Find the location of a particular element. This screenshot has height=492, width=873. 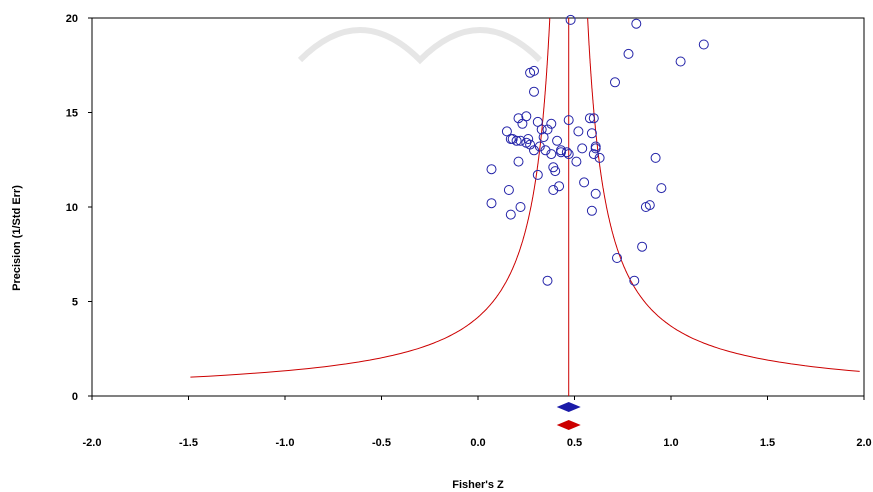

x-tick-label: -1.5 is located at coordinates (188, 443).